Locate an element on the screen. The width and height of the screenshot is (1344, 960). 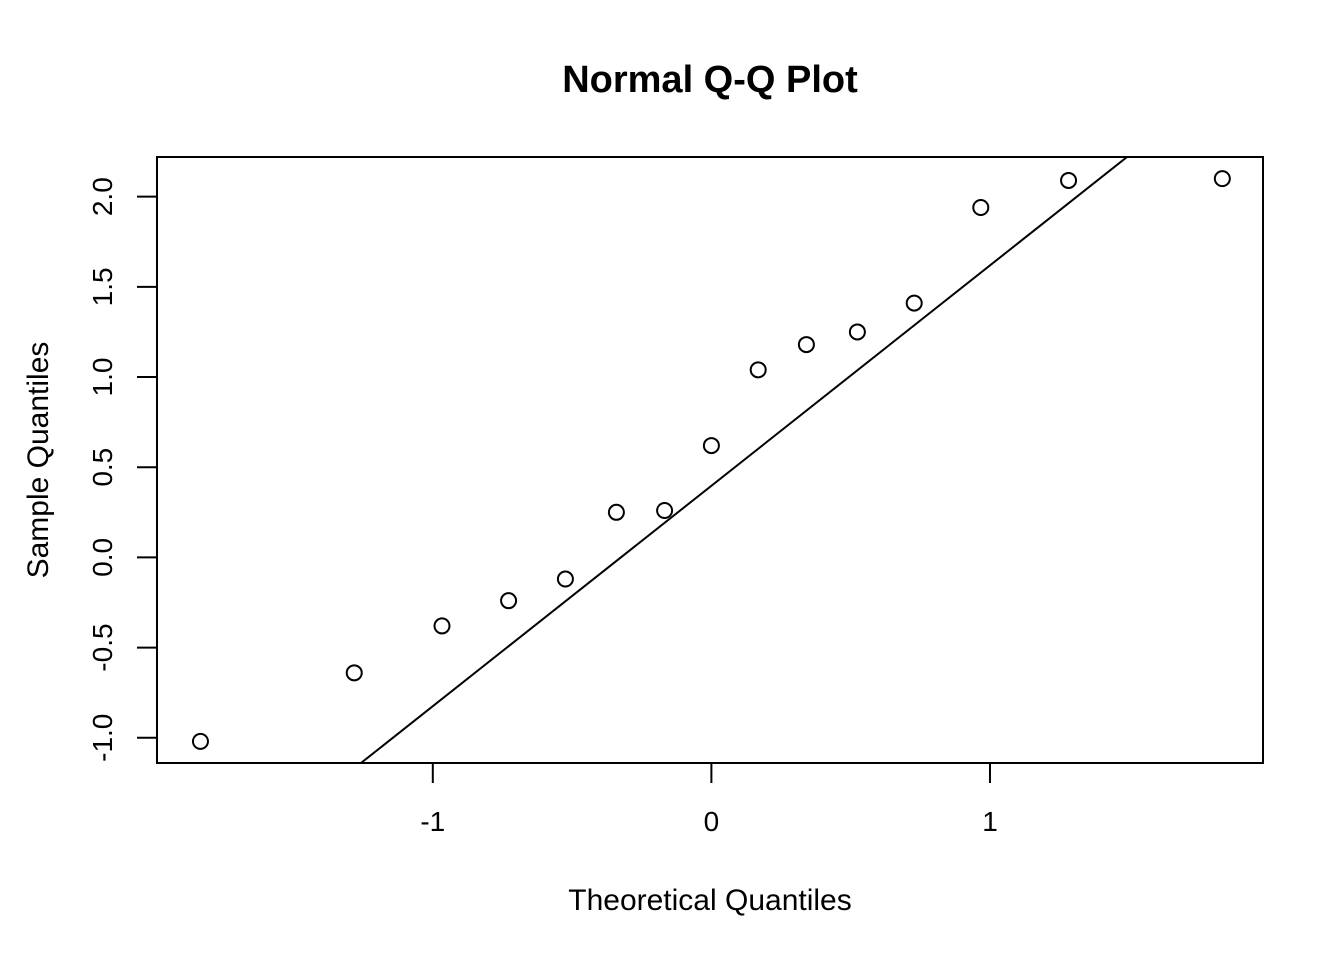
y-axis-label: Sample Quantiles is located at coordinates (38, 460).